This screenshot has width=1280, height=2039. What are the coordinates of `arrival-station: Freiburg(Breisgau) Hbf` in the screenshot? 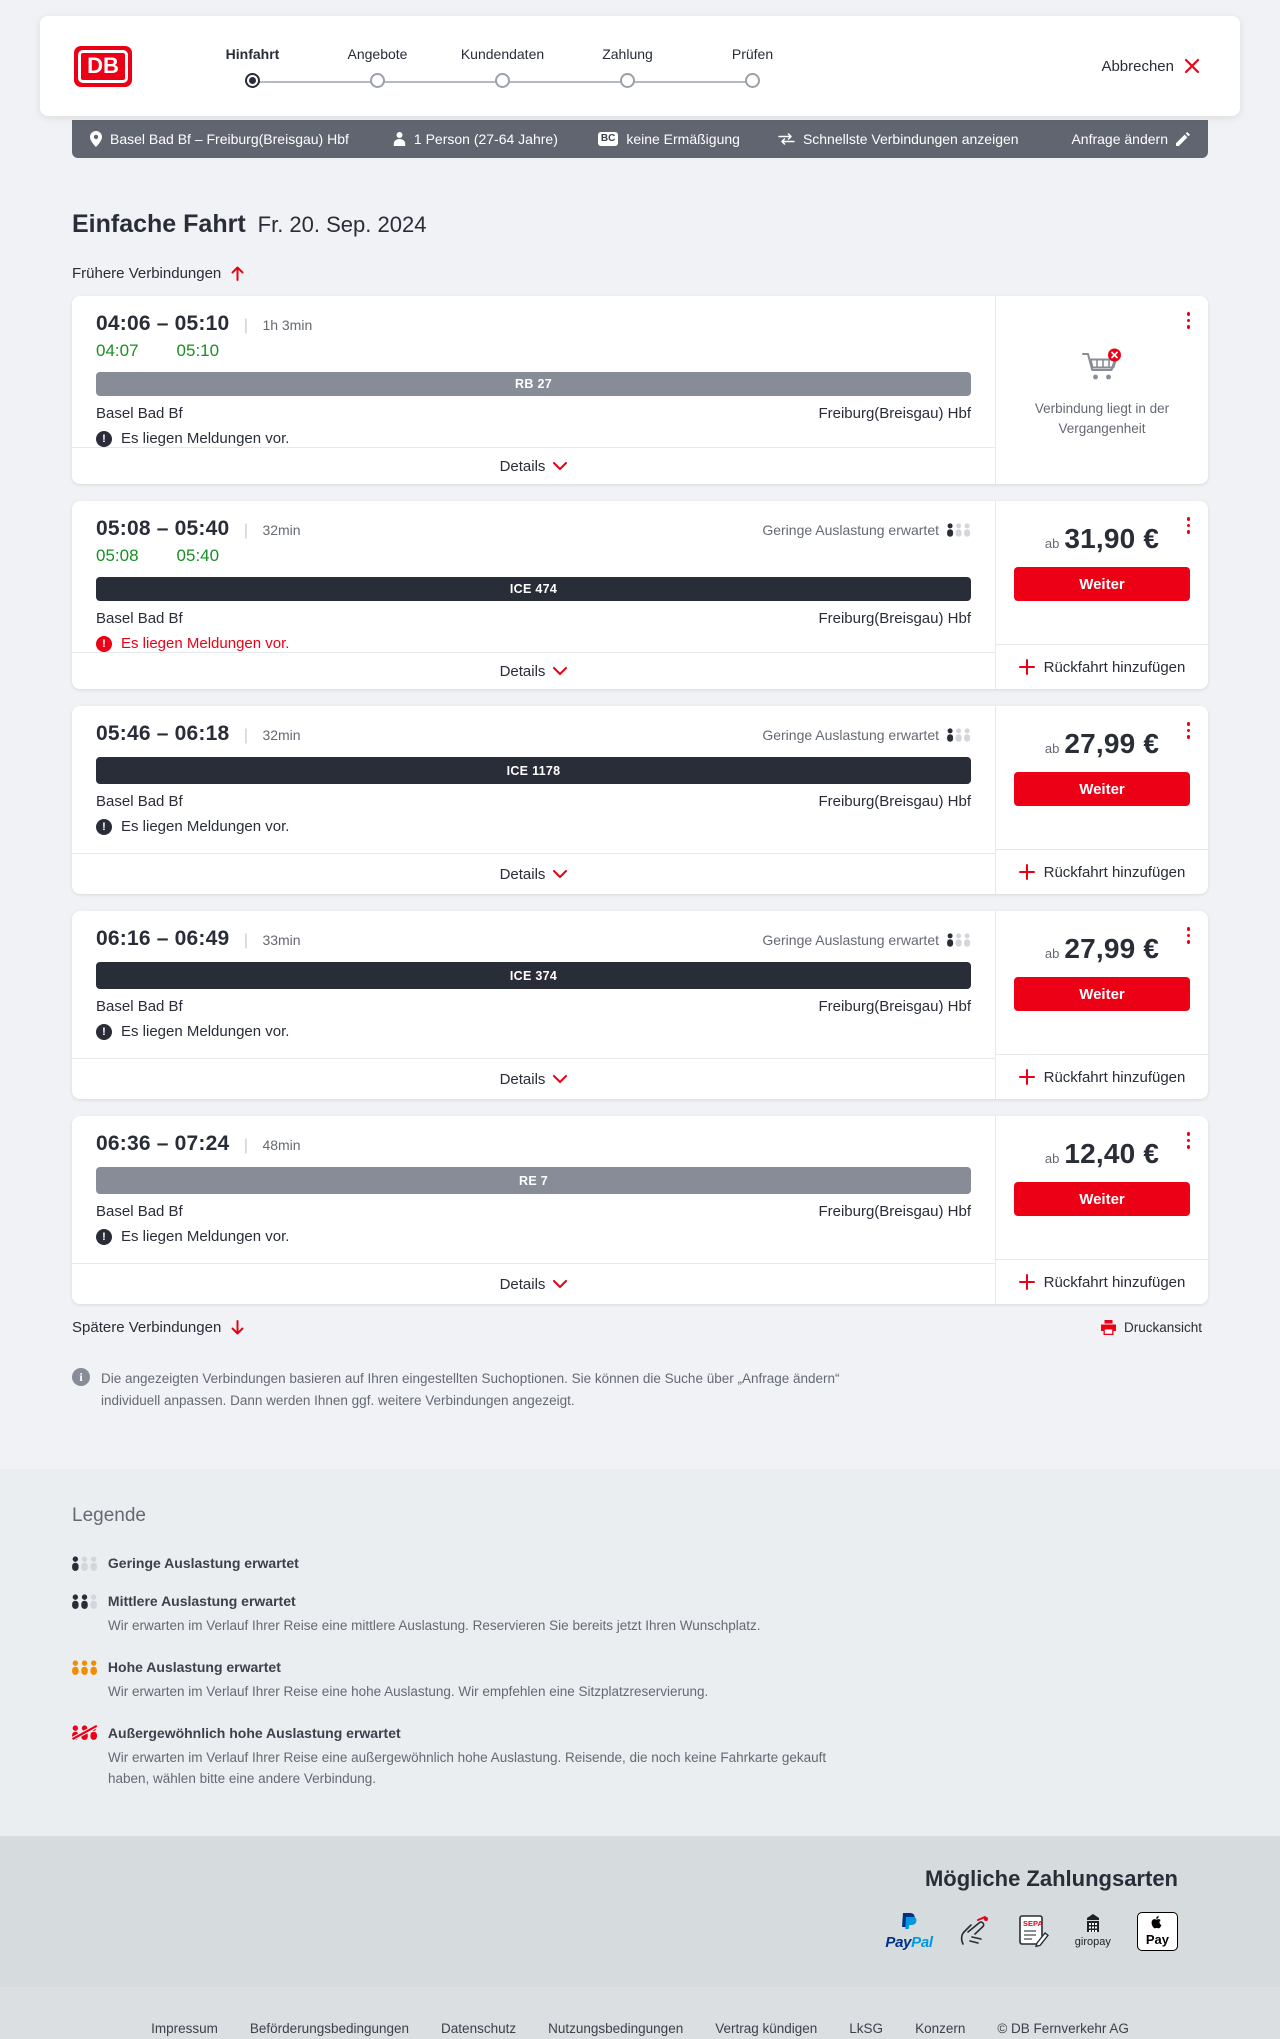 It's located at (894, 1006).